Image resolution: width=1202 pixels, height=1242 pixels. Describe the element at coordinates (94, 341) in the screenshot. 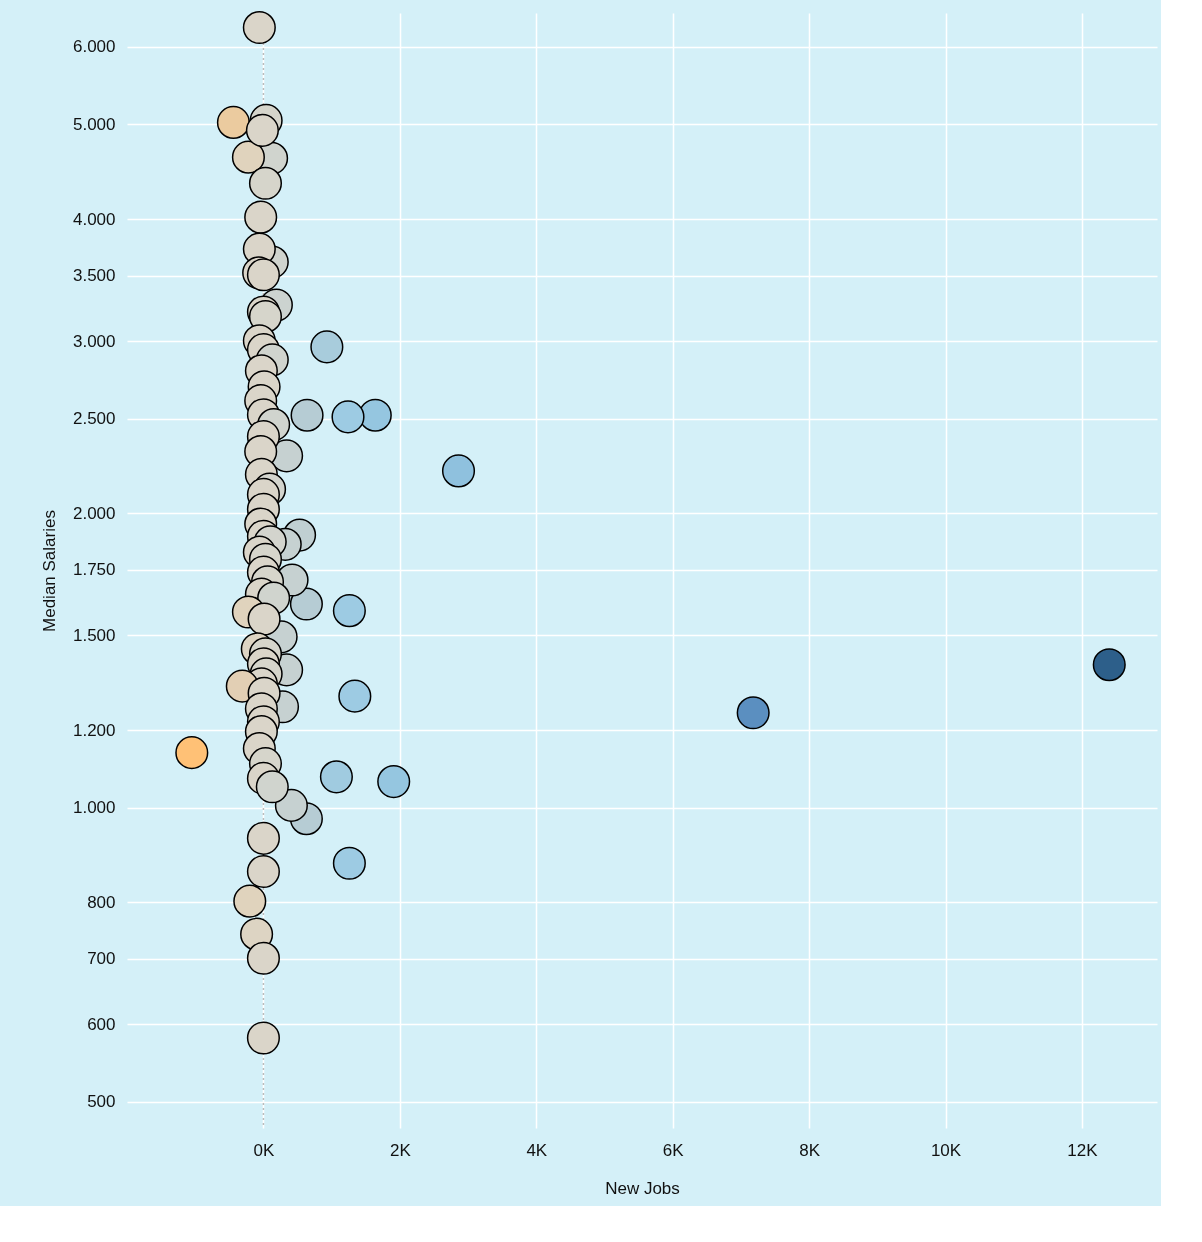

I see `y-tick-label: 3.000` at that location.